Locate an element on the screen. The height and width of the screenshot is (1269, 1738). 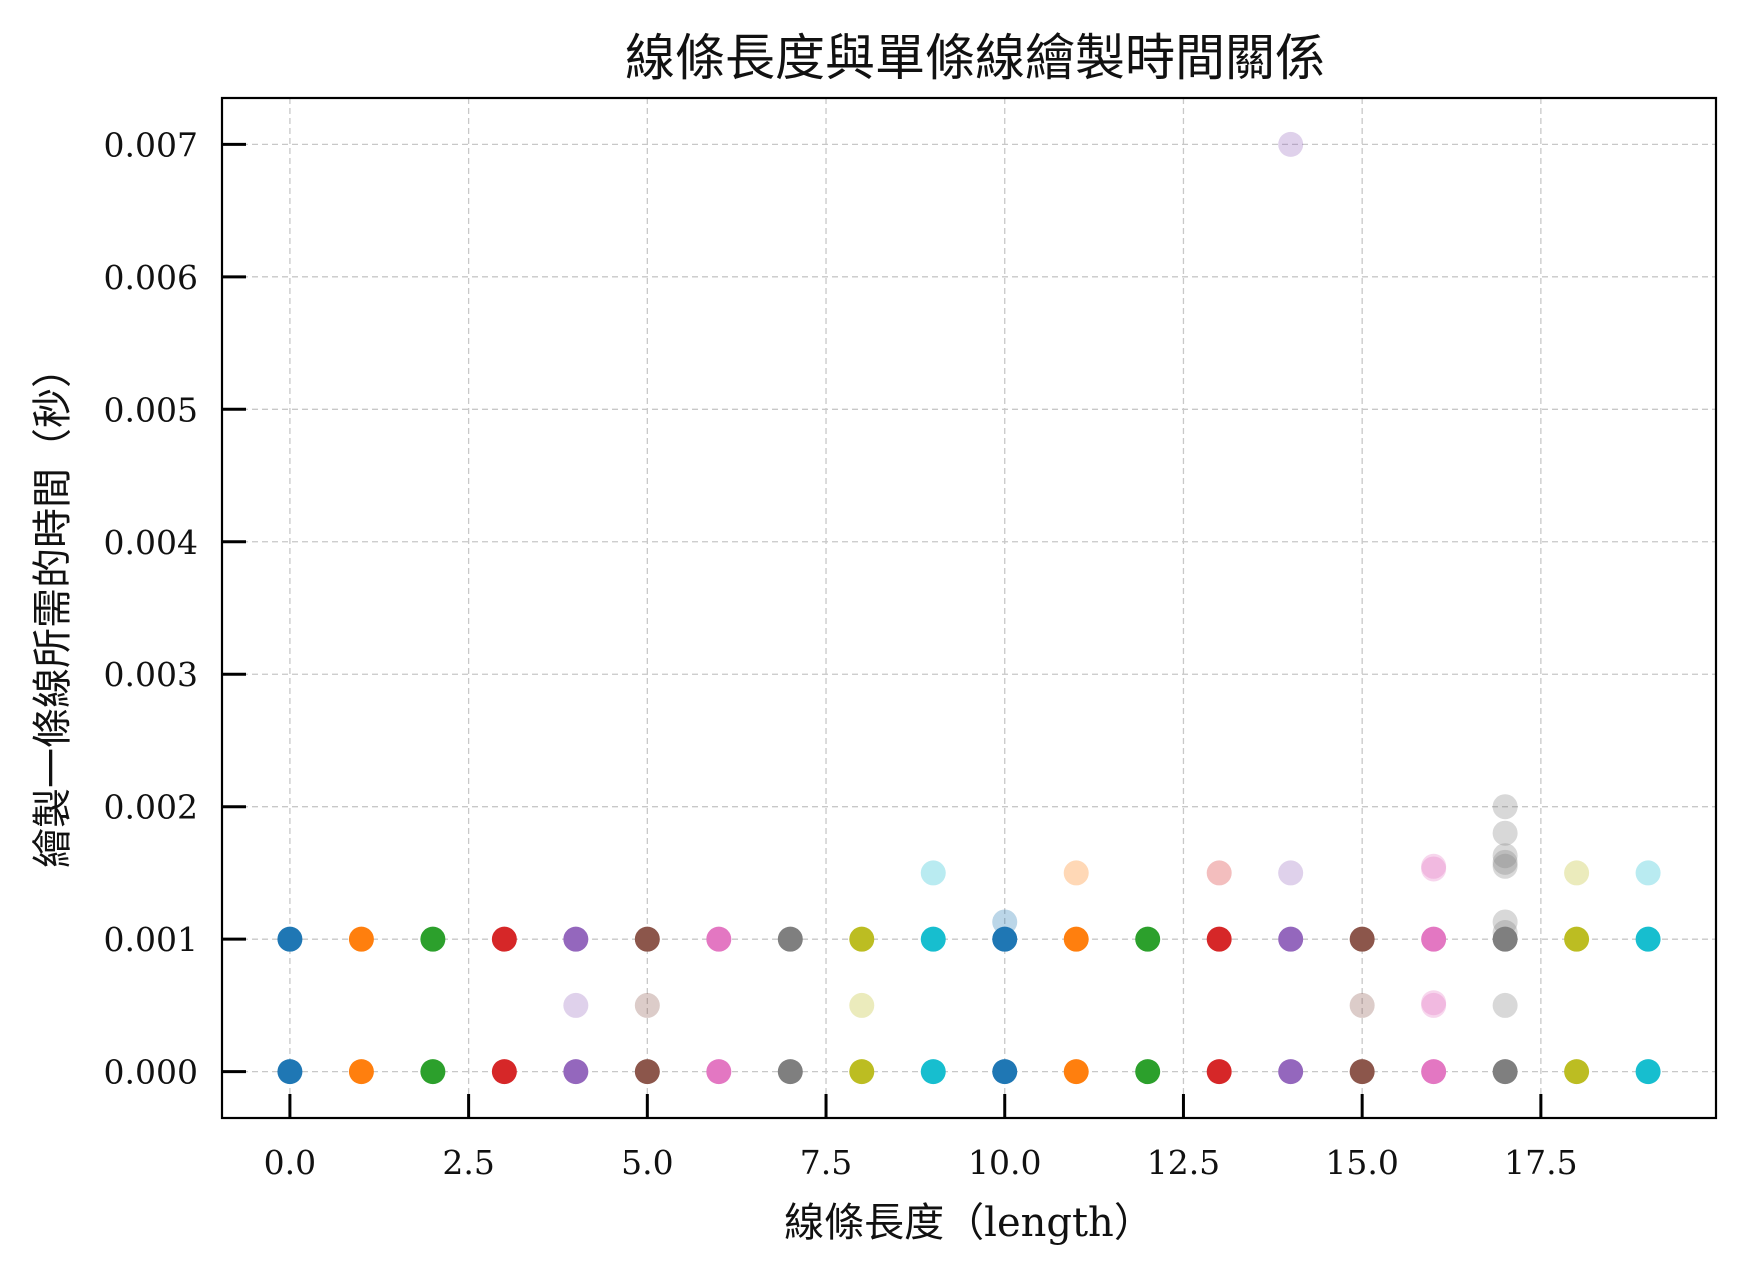
y-tick-label: 0.001 is located at coordinates (151, 939).